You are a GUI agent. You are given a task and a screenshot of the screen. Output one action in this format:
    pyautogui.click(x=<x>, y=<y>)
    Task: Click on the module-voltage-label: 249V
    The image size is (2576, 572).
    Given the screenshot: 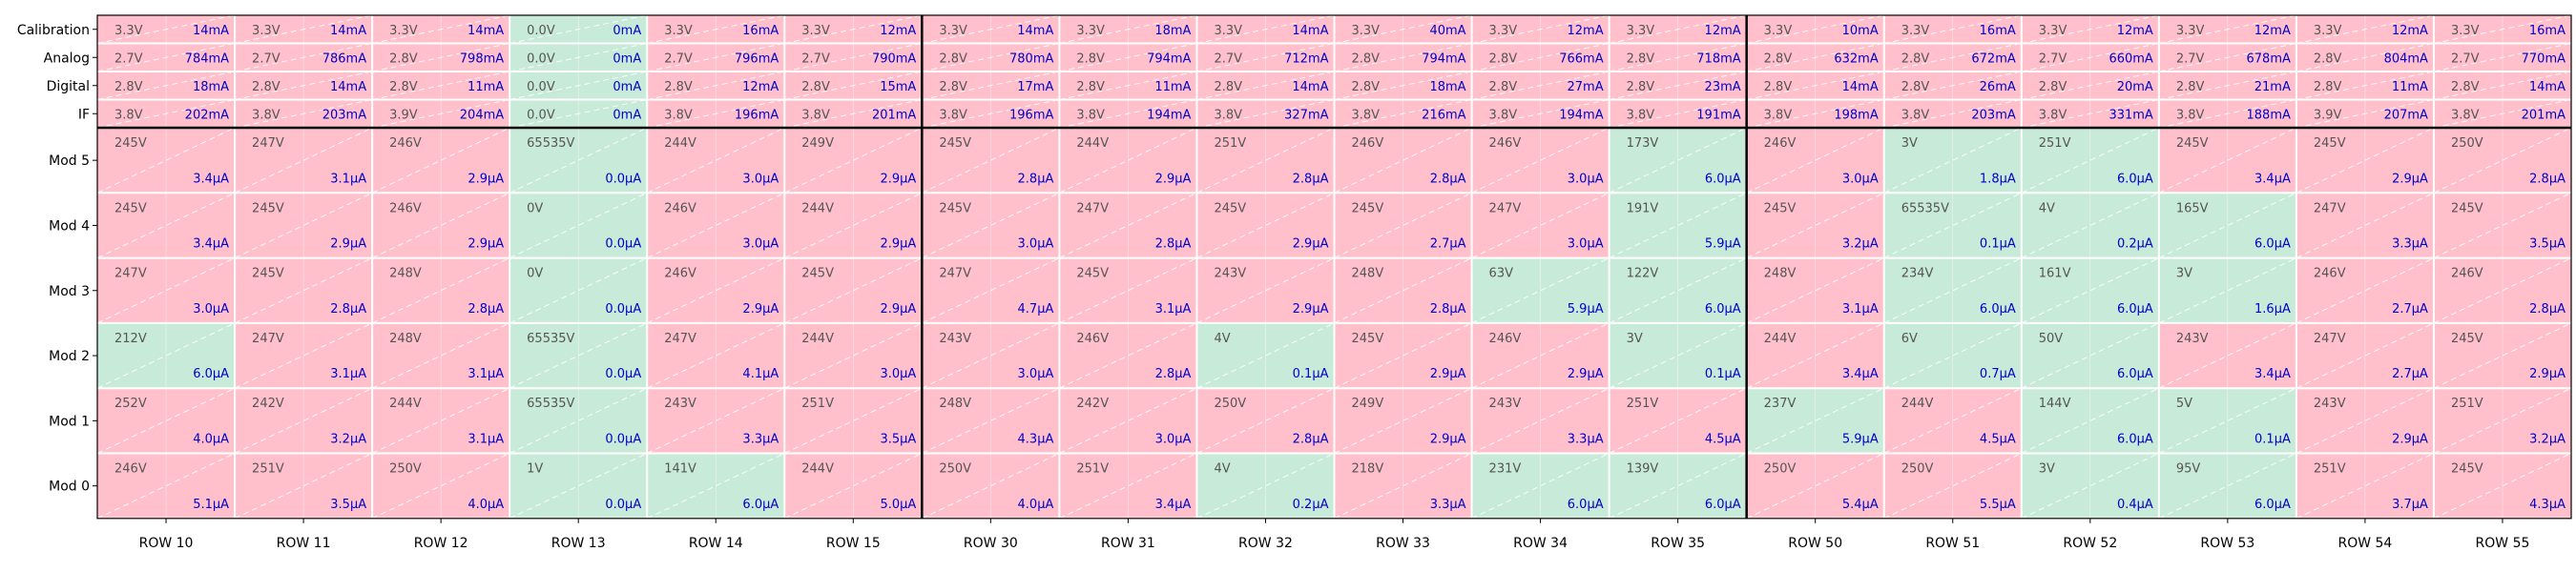 What is the action you would take?
    pyautogui.click(x=817, y=143)
    